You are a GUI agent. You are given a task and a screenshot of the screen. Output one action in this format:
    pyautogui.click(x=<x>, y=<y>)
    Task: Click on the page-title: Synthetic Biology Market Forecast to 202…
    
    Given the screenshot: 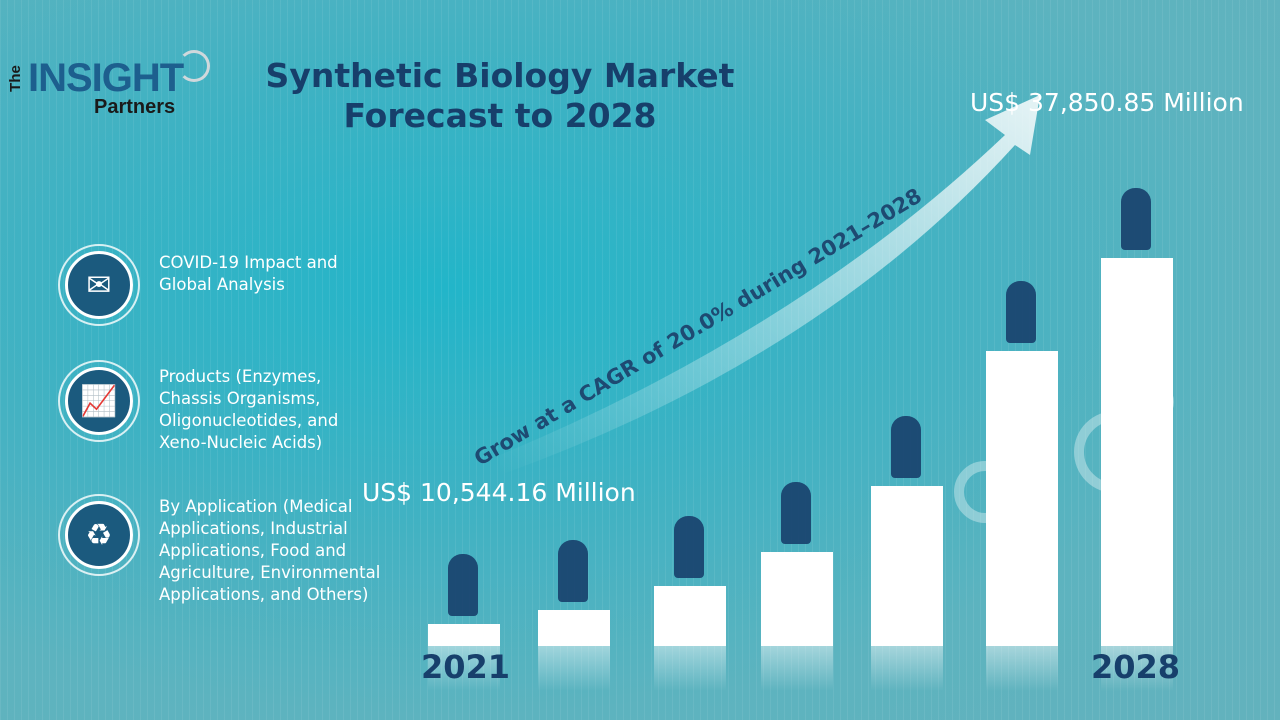 What is the action you would take?
    pyautogui.click(x=500, y=96)
    